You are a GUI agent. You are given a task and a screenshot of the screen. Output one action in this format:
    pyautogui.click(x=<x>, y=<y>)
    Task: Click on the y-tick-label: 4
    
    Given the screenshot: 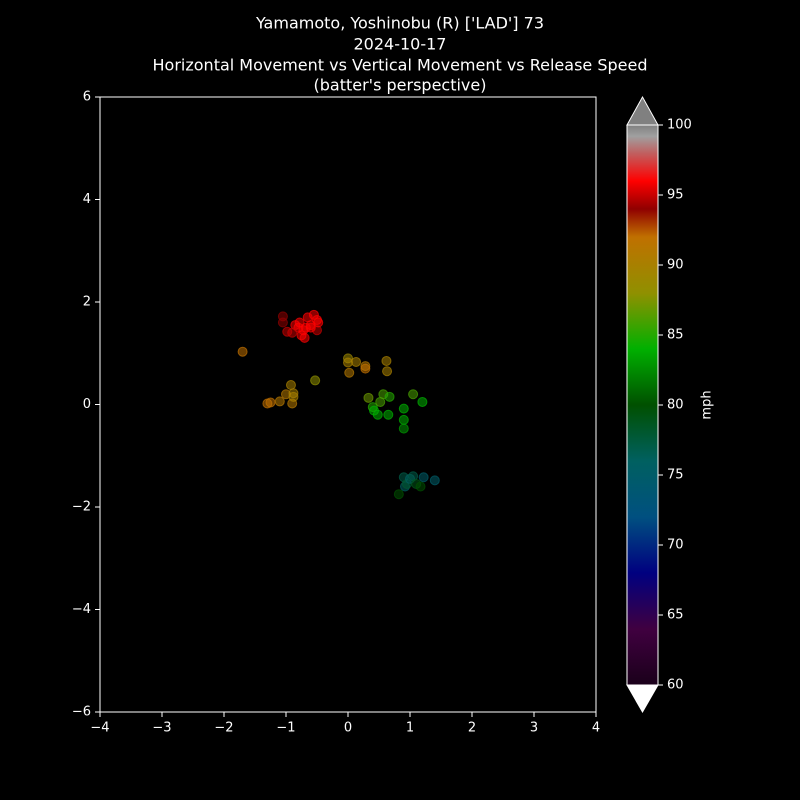 What is the action you would take?
    pyautogui.click(x=87, y=199)
    